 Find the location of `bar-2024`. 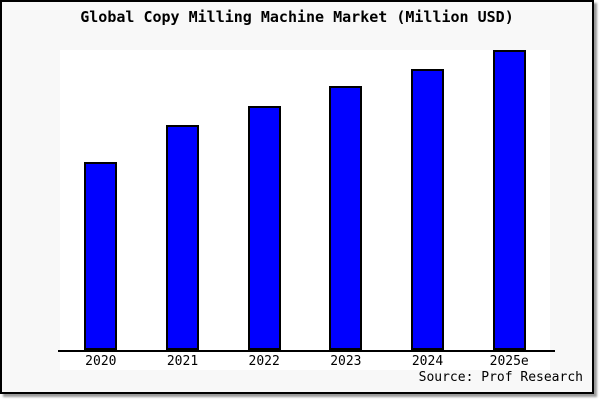

bar-2024 is located at coordinates (428, 209).